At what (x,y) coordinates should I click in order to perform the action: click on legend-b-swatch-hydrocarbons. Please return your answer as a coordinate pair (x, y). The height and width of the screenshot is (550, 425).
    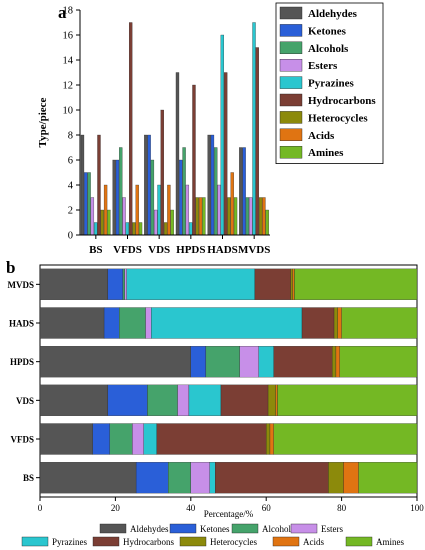
    Looking at the image, I should click on (106, 541).